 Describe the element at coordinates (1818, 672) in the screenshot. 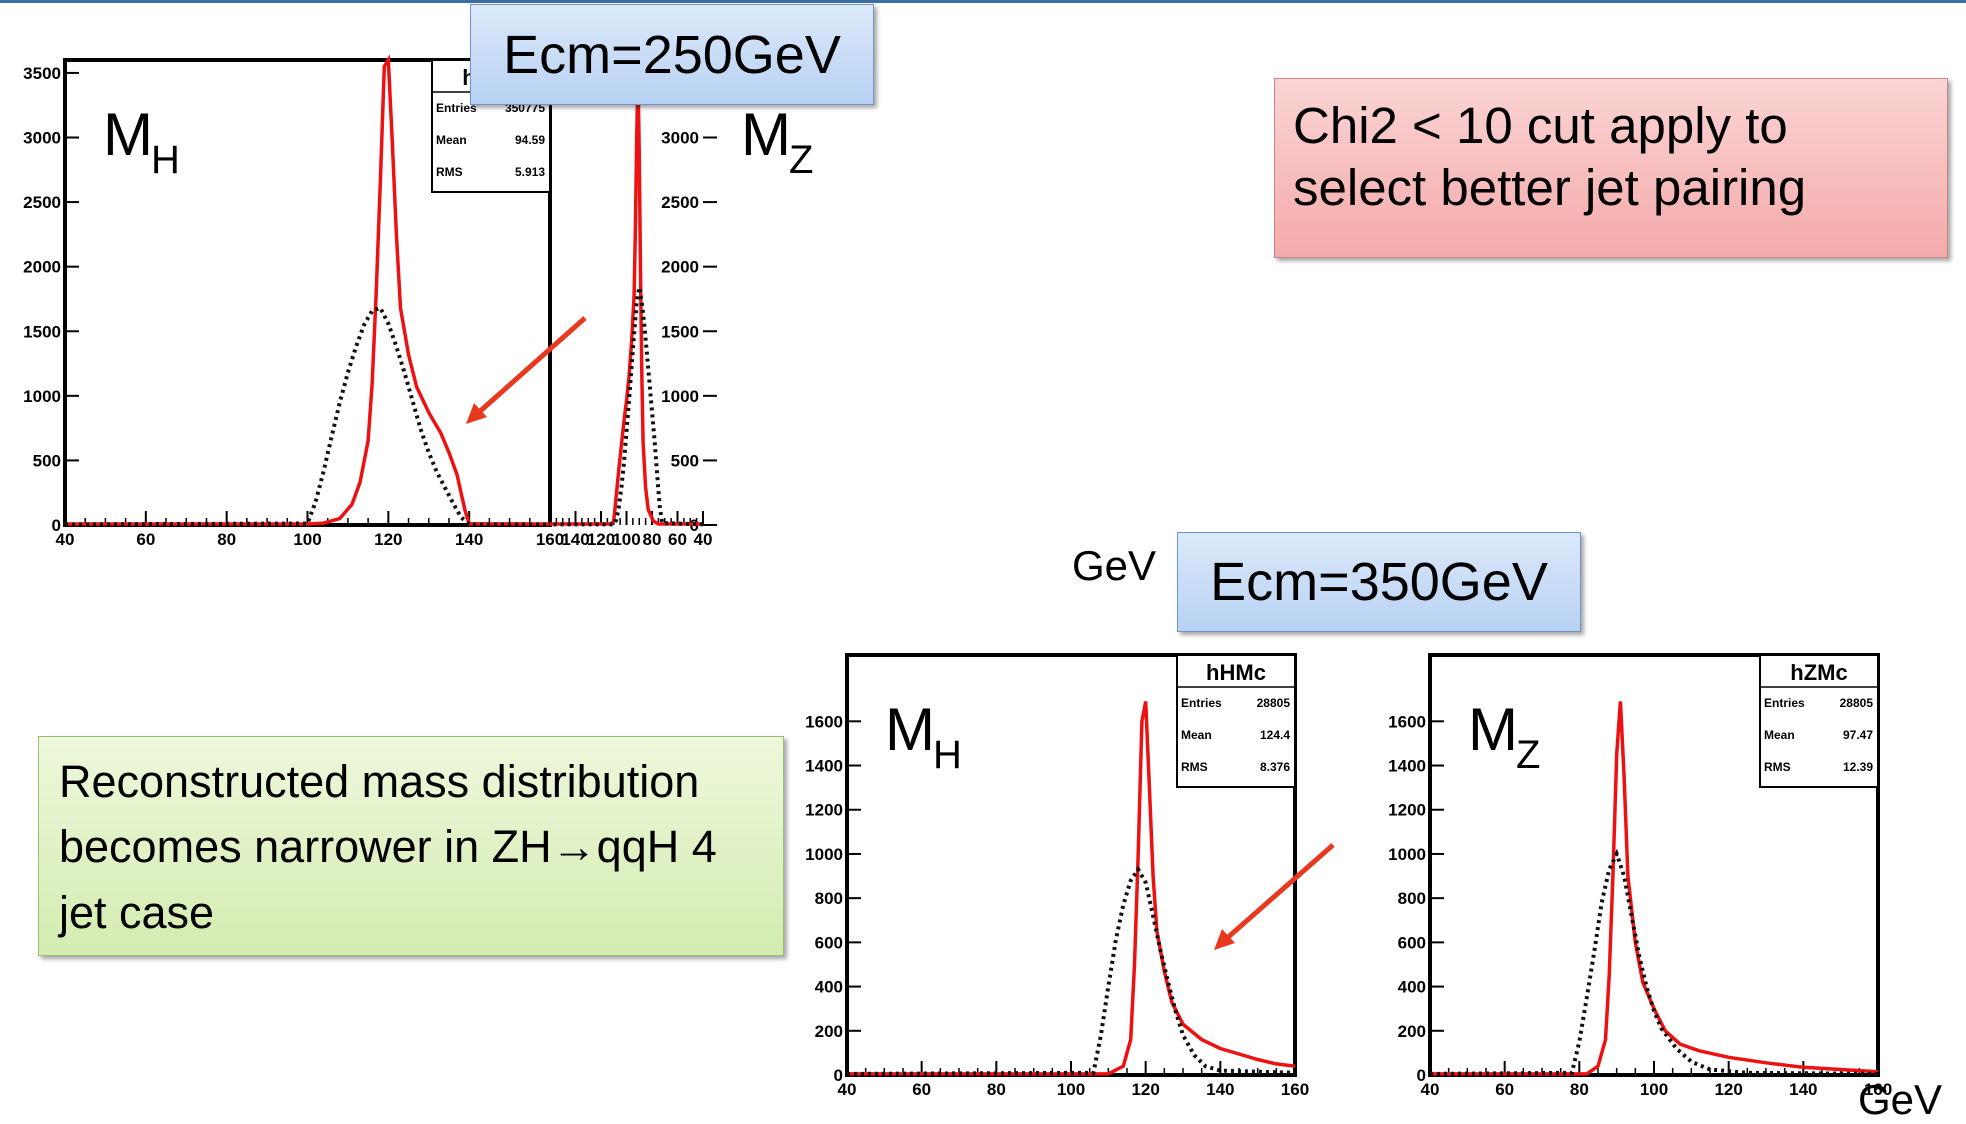

I see `stats-title: hZMc` at that location.